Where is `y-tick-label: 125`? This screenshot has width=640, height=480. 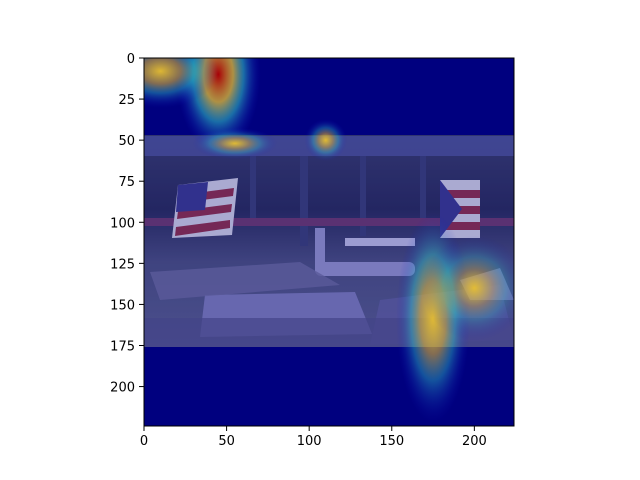
y-tick-label: 125 is located at coordinates (122, 264).